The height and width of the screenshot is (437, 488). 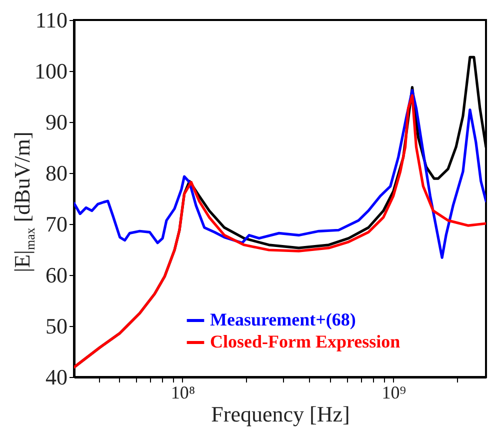 What do you see at coordinates (57, 326) in the screenshot?
I see `y-tick-label: 50` at bounding box center [57, 326].